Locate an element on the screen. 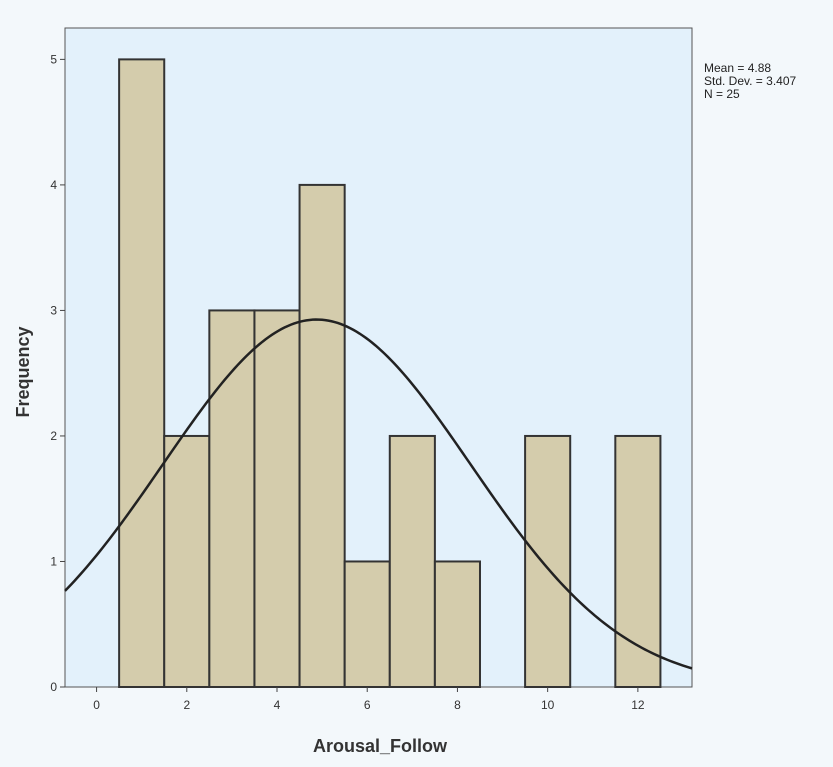  y-tick-label: 4 is located at coordinates (53, 185).